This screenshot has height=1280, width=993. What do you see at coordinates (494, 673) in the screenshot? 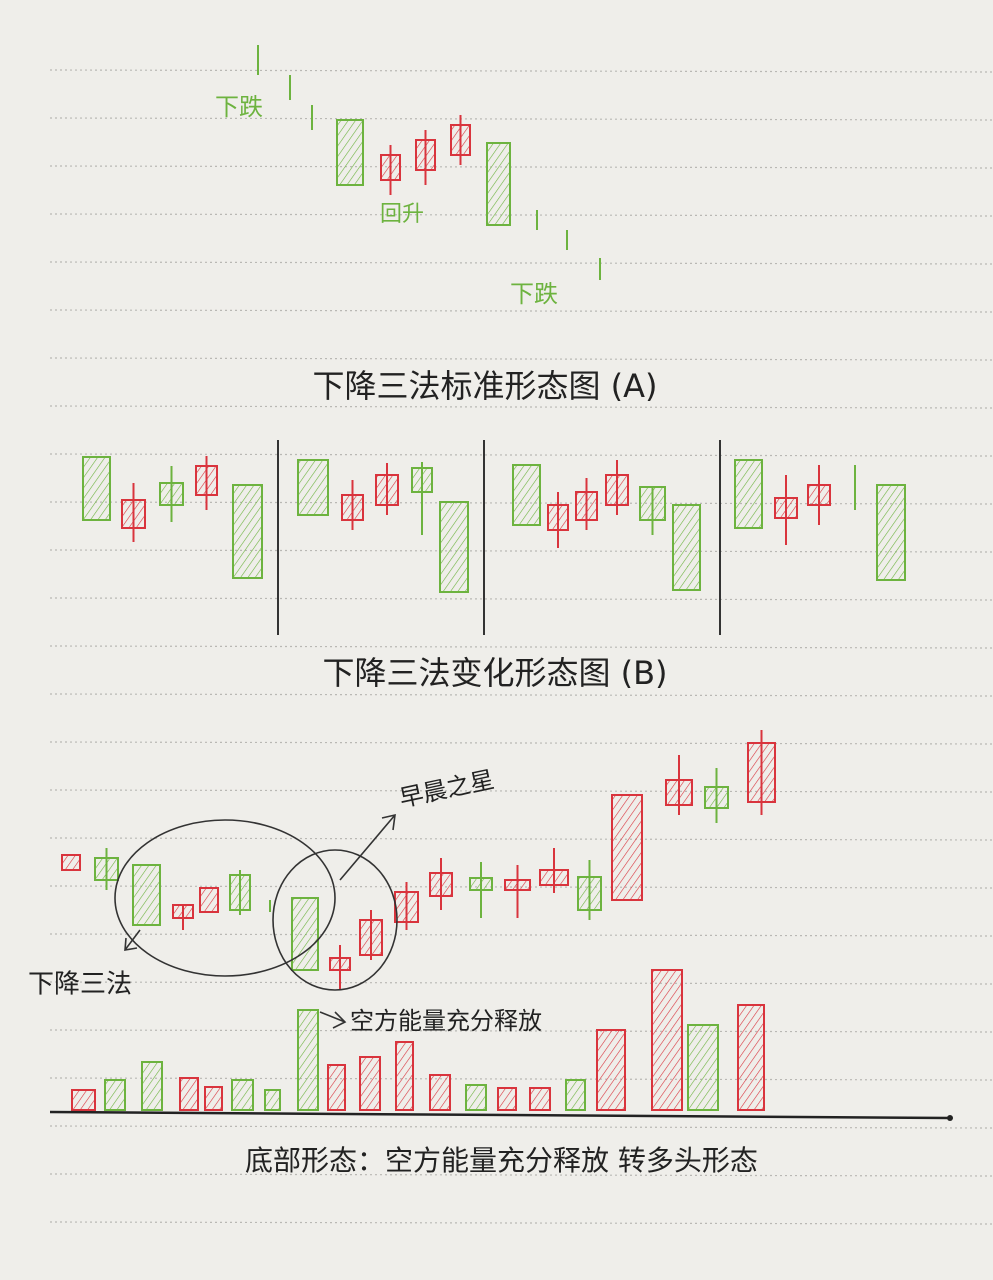
I see `title: 下降三法变化形态图 (B)` at bounding box center [494, 673].